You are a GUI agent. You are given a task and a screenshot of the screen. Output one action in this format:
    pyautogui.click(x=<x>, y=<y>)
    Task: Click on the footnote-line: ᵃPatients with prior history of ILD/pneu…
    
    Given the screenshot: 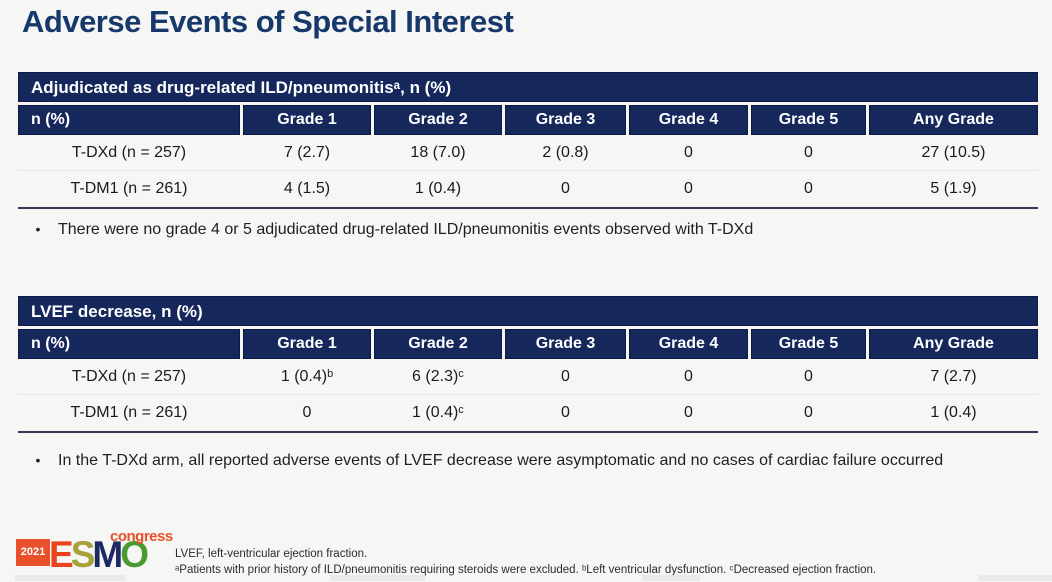 What is the action you would take?
    pyautogui.click(x=526, y=570)
    